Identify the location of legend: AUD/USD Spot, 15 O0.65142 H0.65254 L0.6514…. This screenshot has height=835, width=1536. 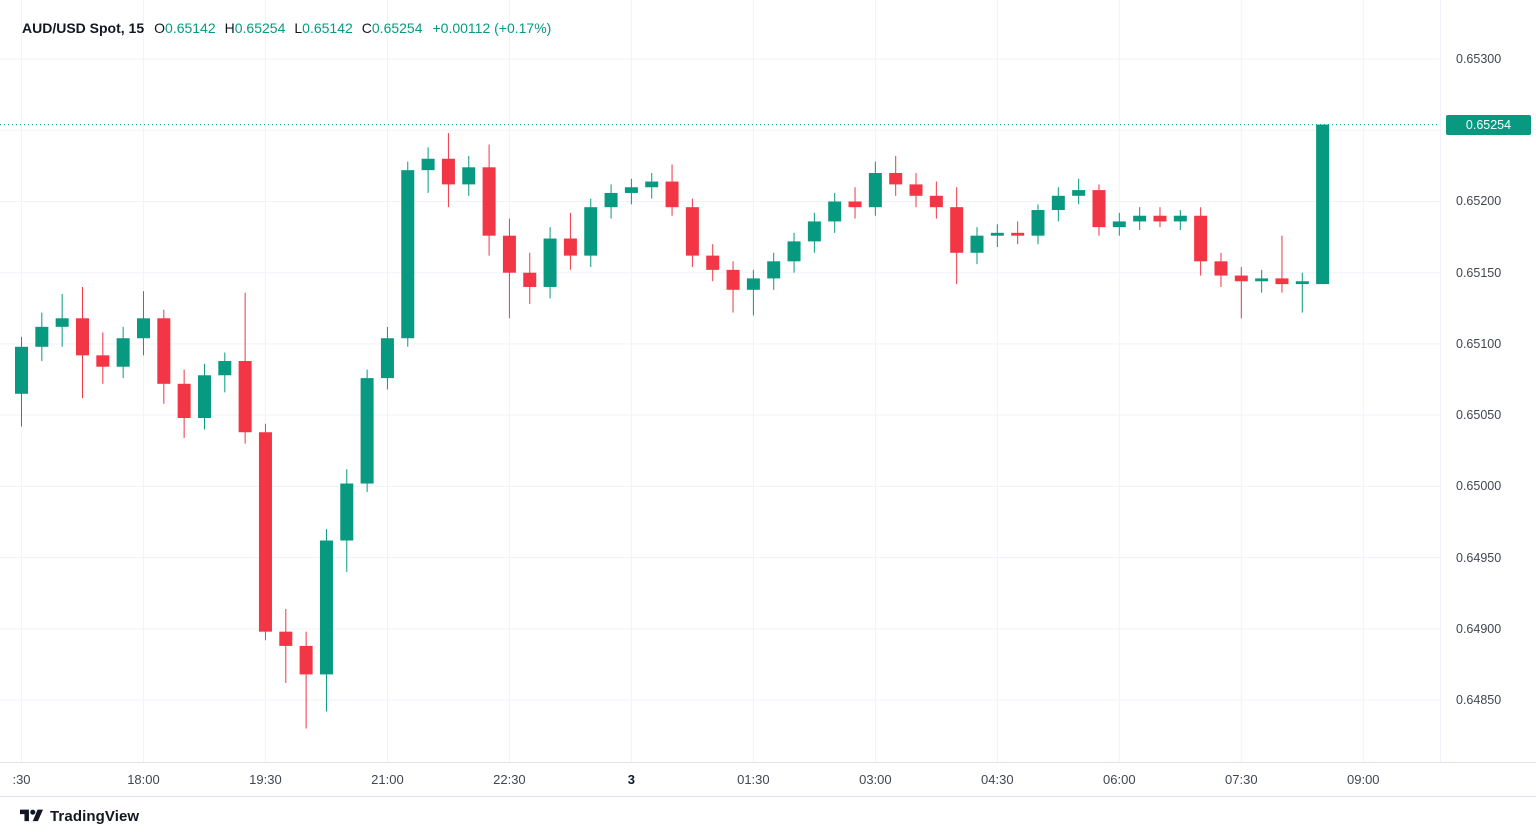
(286, 28).